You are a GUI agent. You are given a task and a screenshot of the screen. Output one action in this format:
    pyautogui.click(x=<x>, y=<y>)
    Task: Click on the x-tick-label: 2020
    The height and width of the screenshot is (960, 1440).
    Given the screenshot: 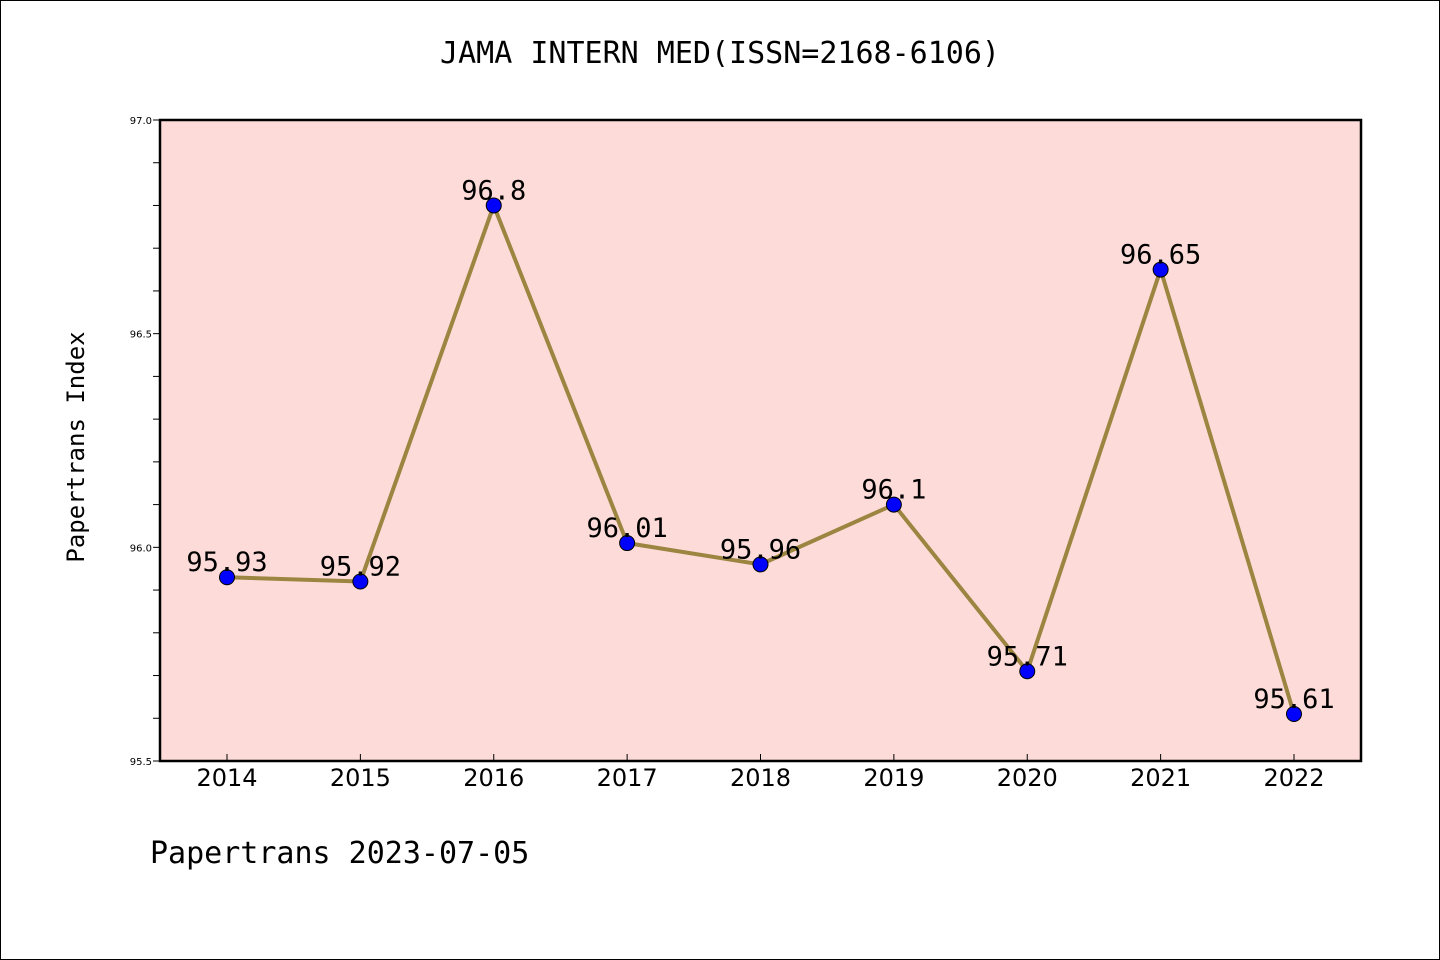 What is the action you would take?
    pyautogui.click(x=1027, y=778)
    